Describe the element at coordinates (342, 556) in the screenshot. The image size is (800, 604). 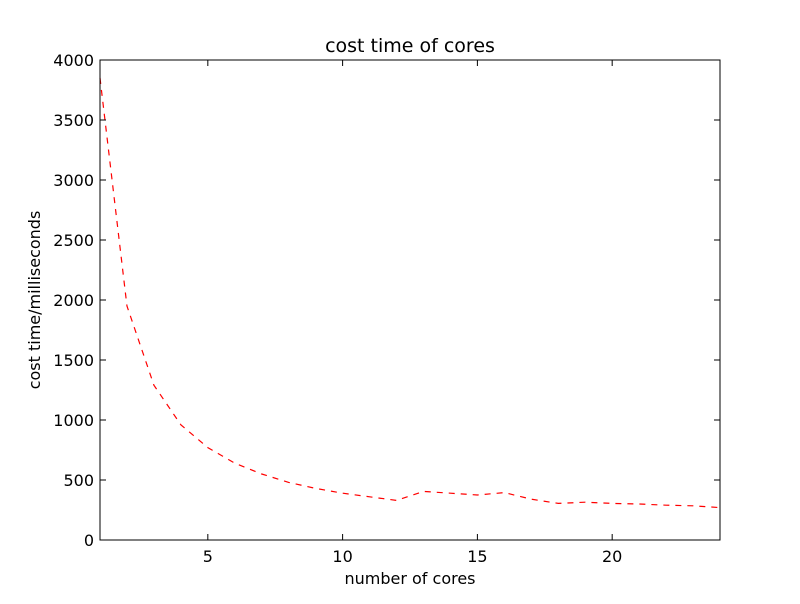
I see `x-tick-label: 10` at that location.